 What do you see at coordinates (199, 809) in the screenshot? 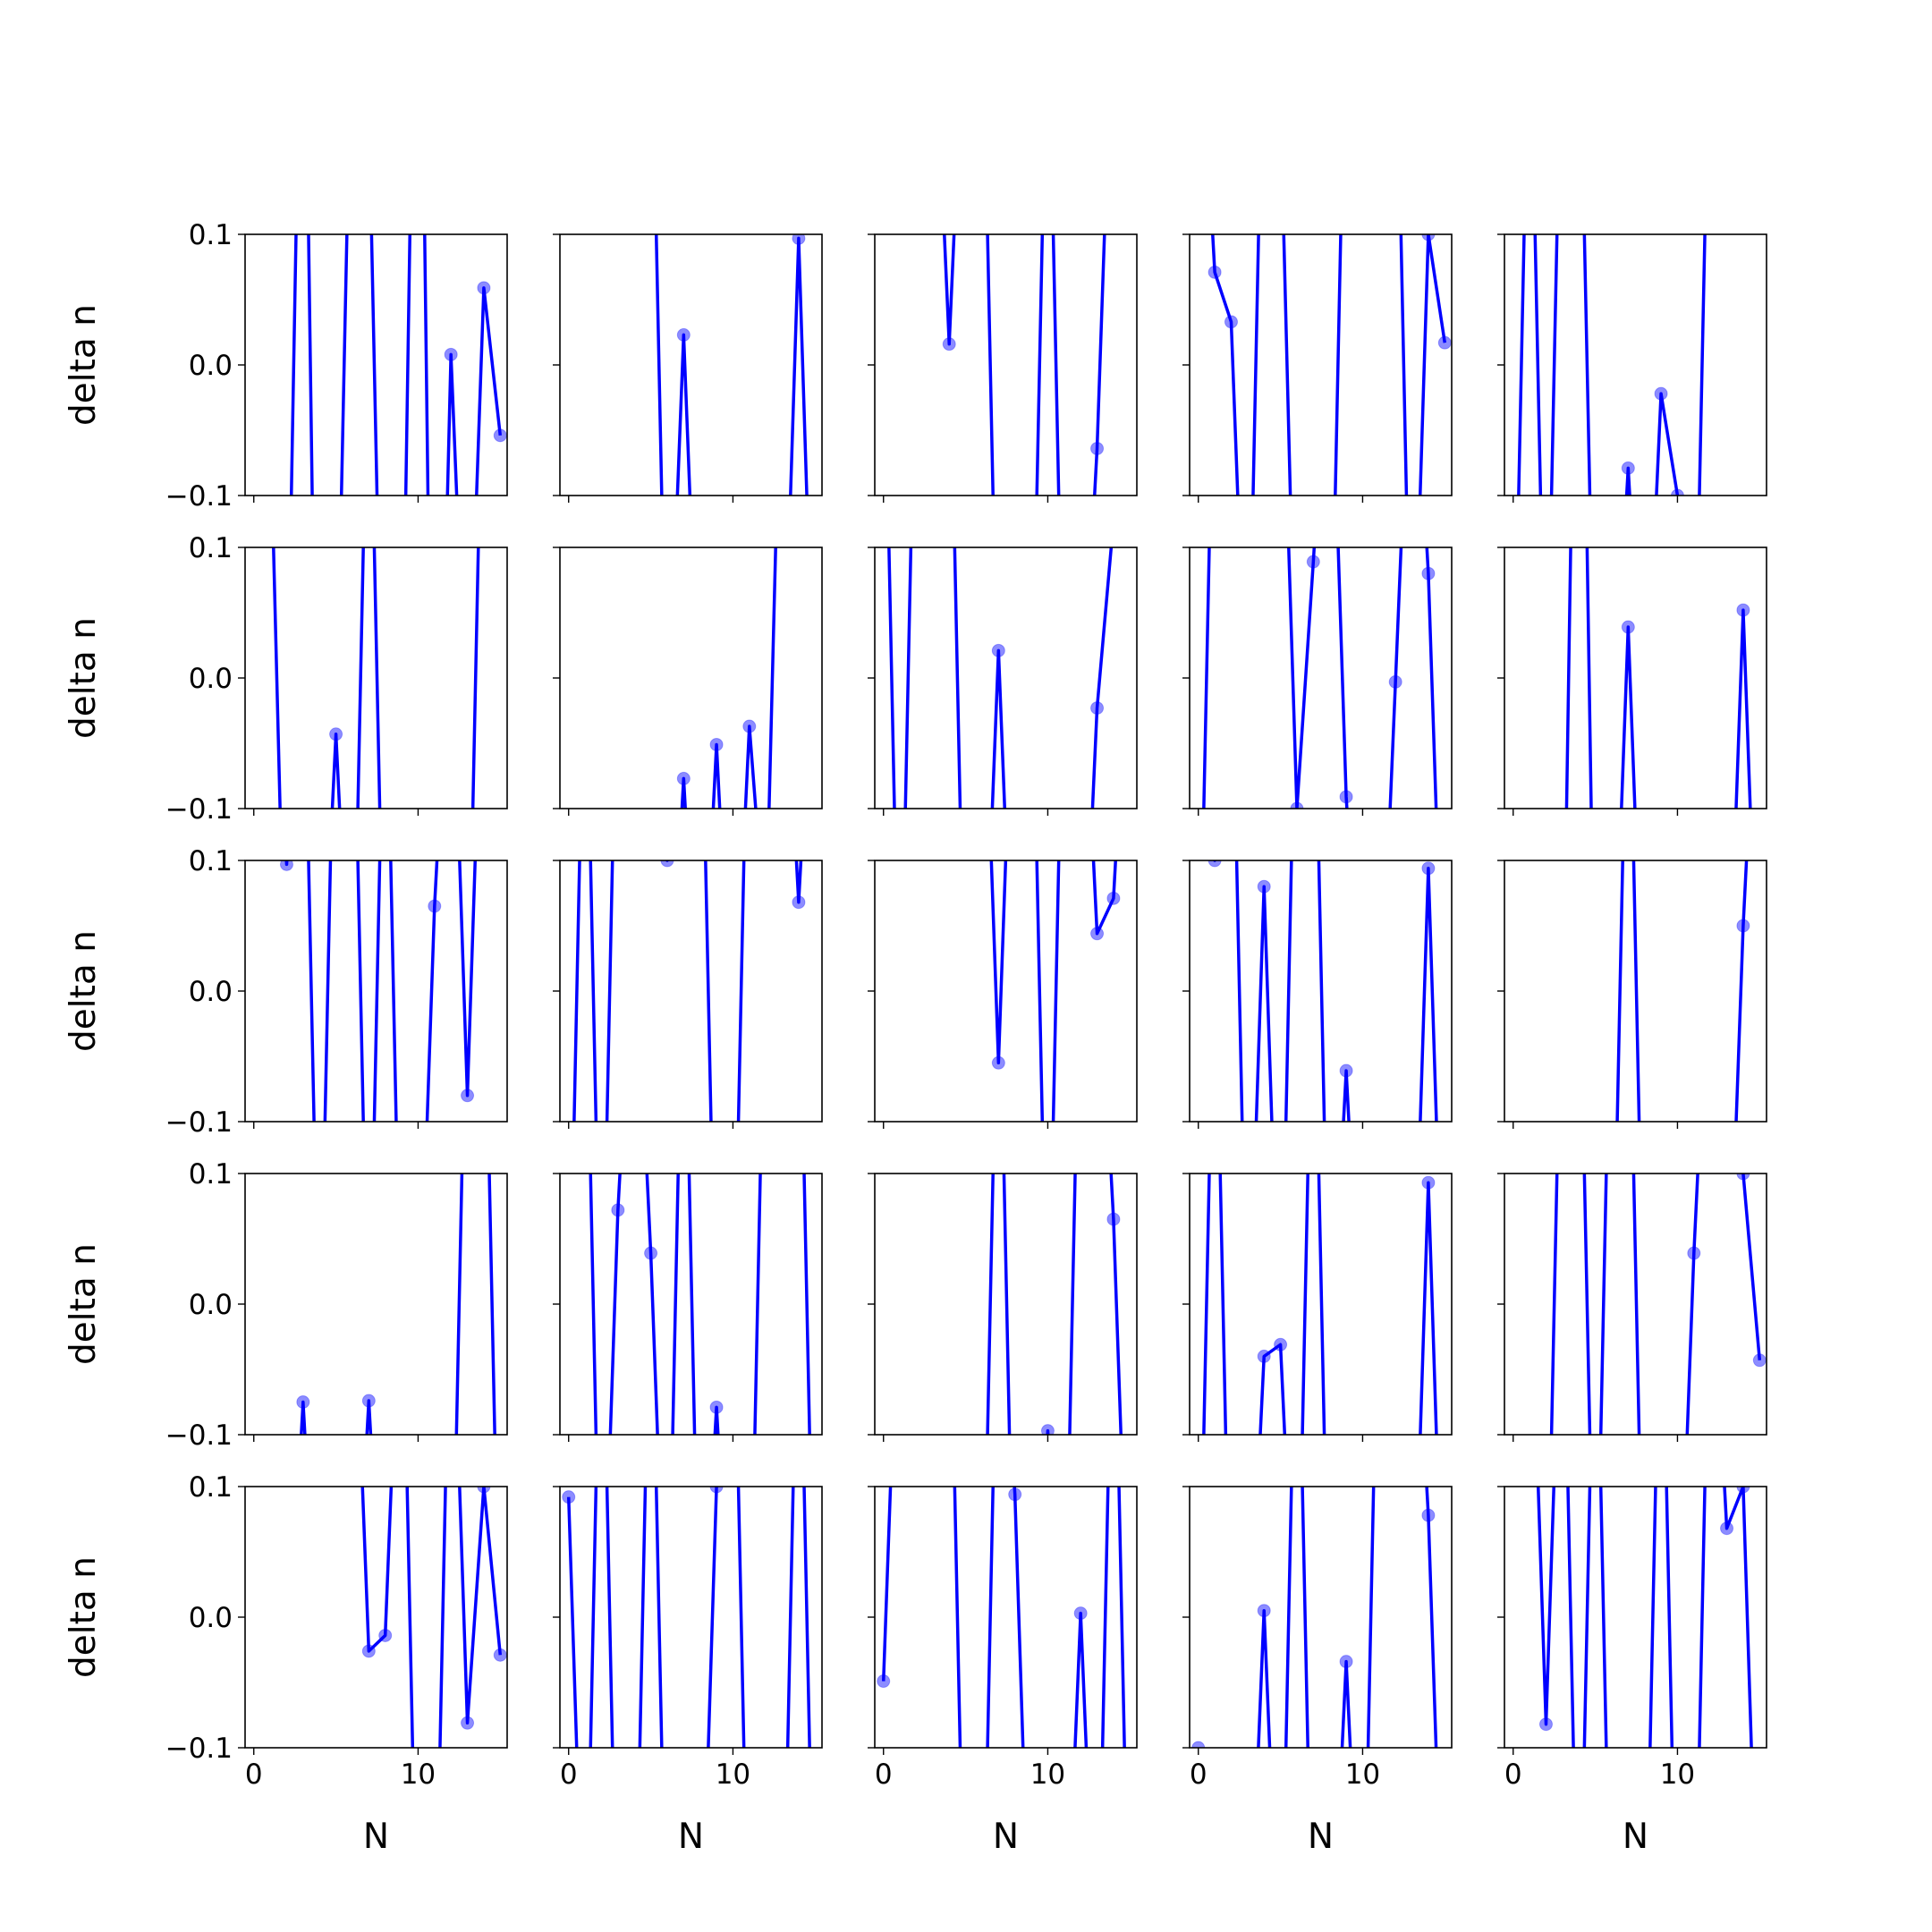
I see `y-tick-label: −0.1` at bounding box center [199, 809].